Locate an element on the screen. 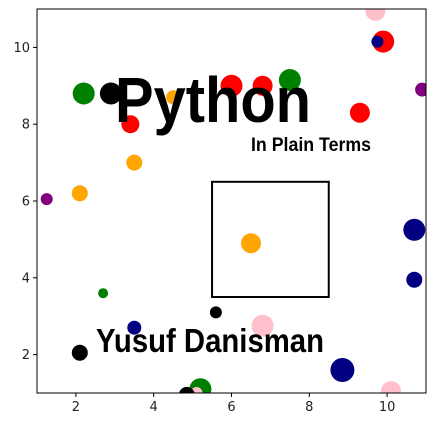 The width and height of the screenshot is (434, 428). y-tick-label: 2 is located at coordinates (26, 355).